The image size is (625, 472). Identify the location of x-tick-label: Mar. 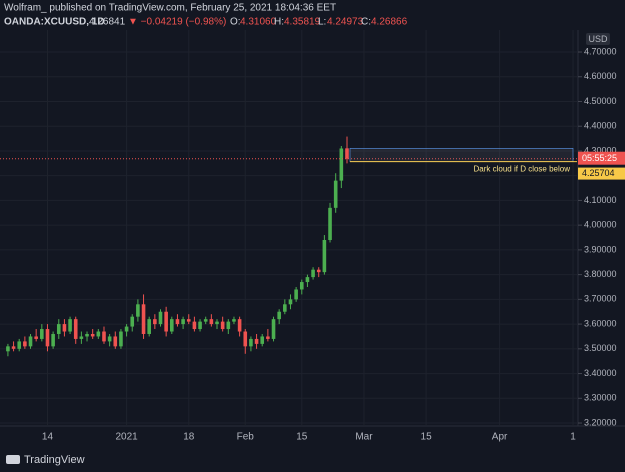
(364, 437).